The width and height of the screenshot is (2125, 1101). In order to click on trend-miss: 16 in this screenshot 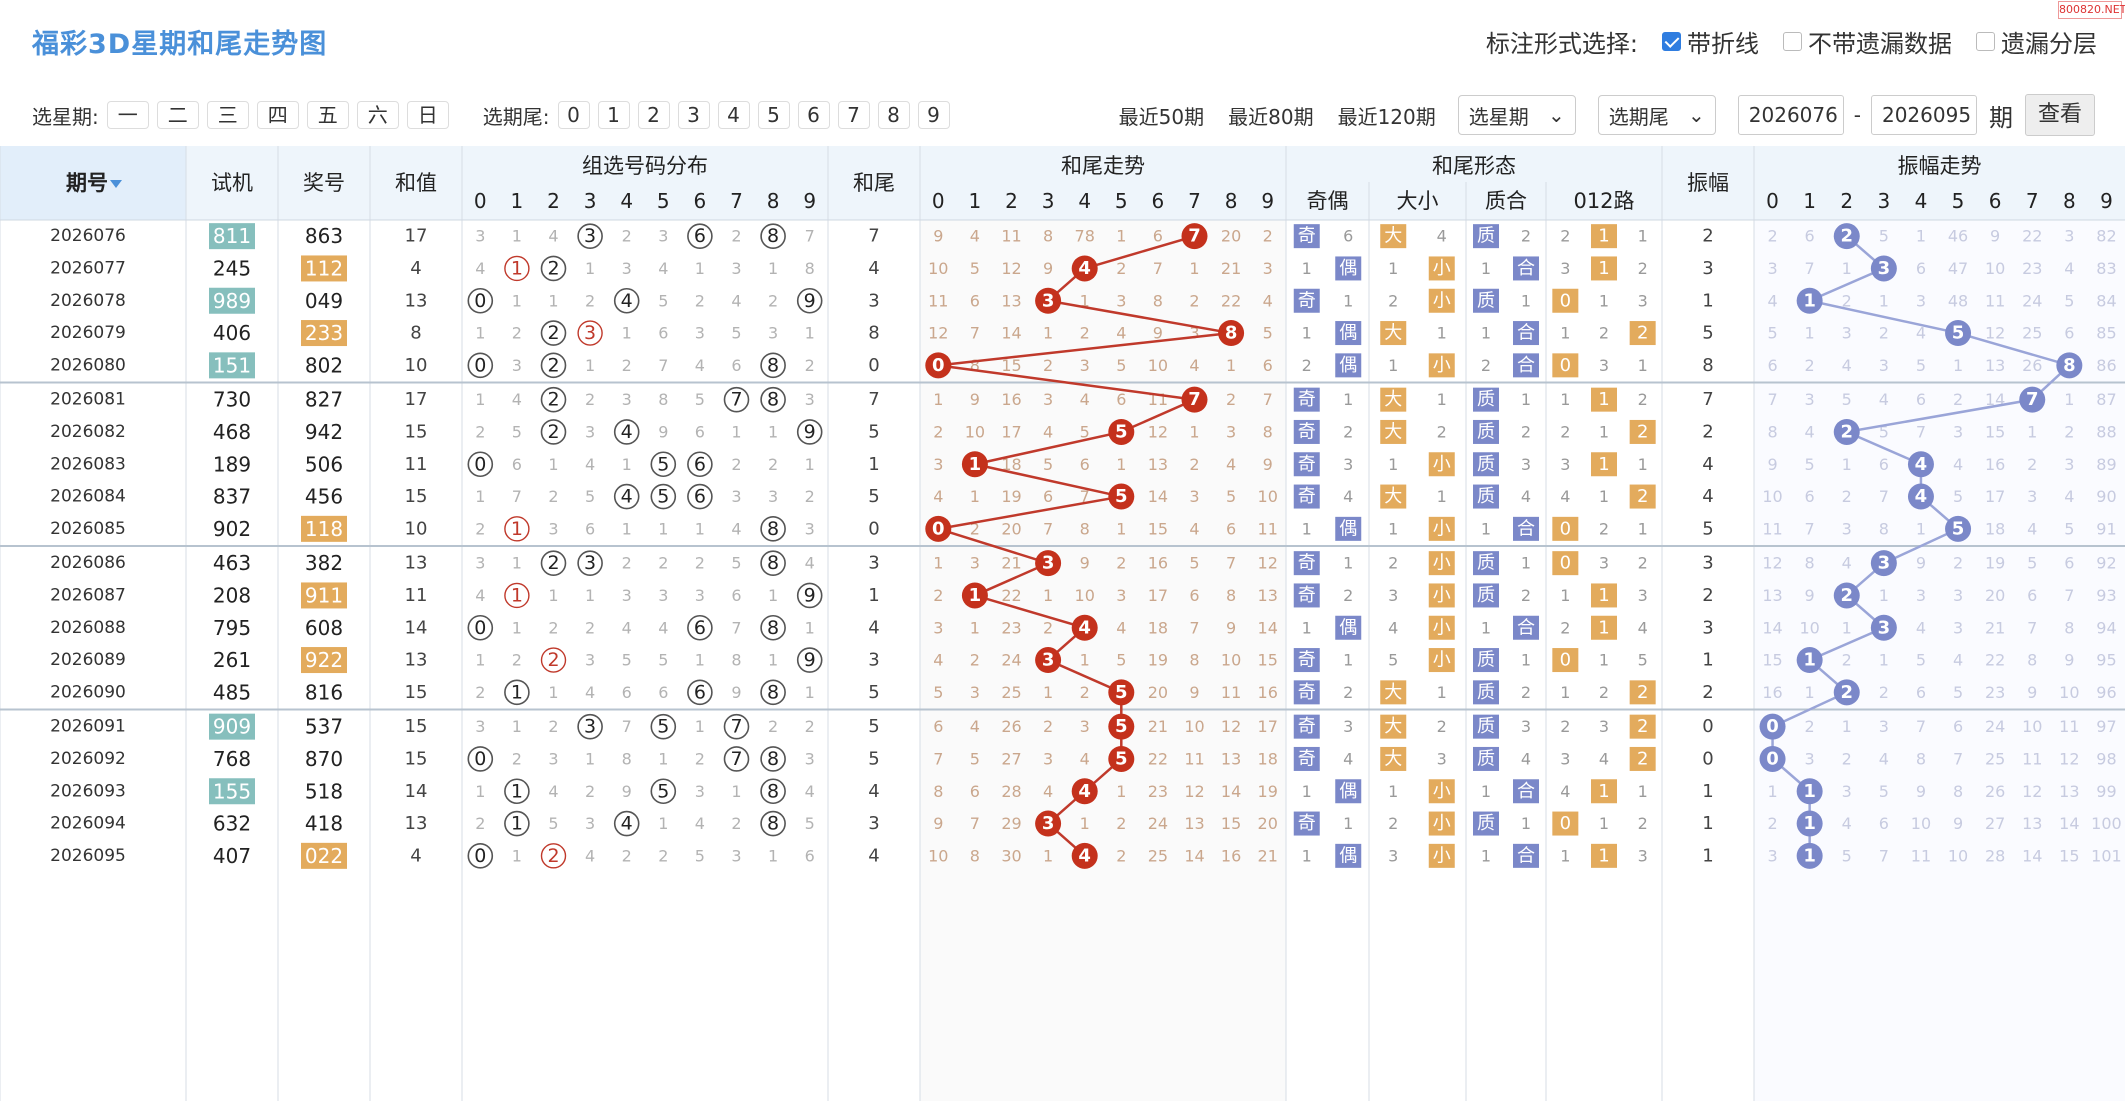, I will do `click(1011, 399)`.